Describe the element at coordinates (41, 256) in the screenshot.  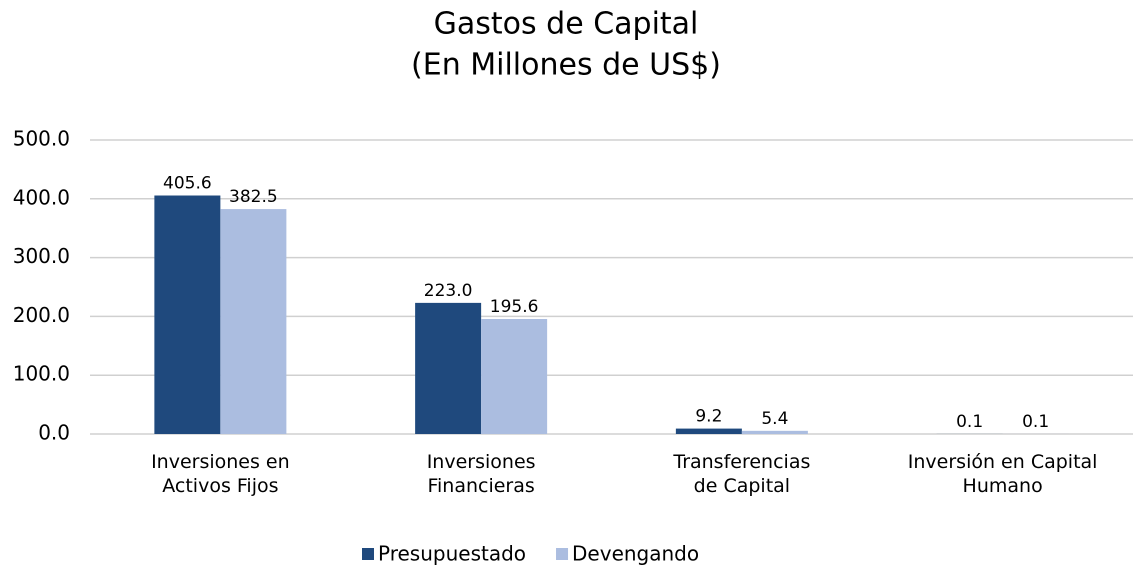
I see `y-tick-label: 300.0` at that location.